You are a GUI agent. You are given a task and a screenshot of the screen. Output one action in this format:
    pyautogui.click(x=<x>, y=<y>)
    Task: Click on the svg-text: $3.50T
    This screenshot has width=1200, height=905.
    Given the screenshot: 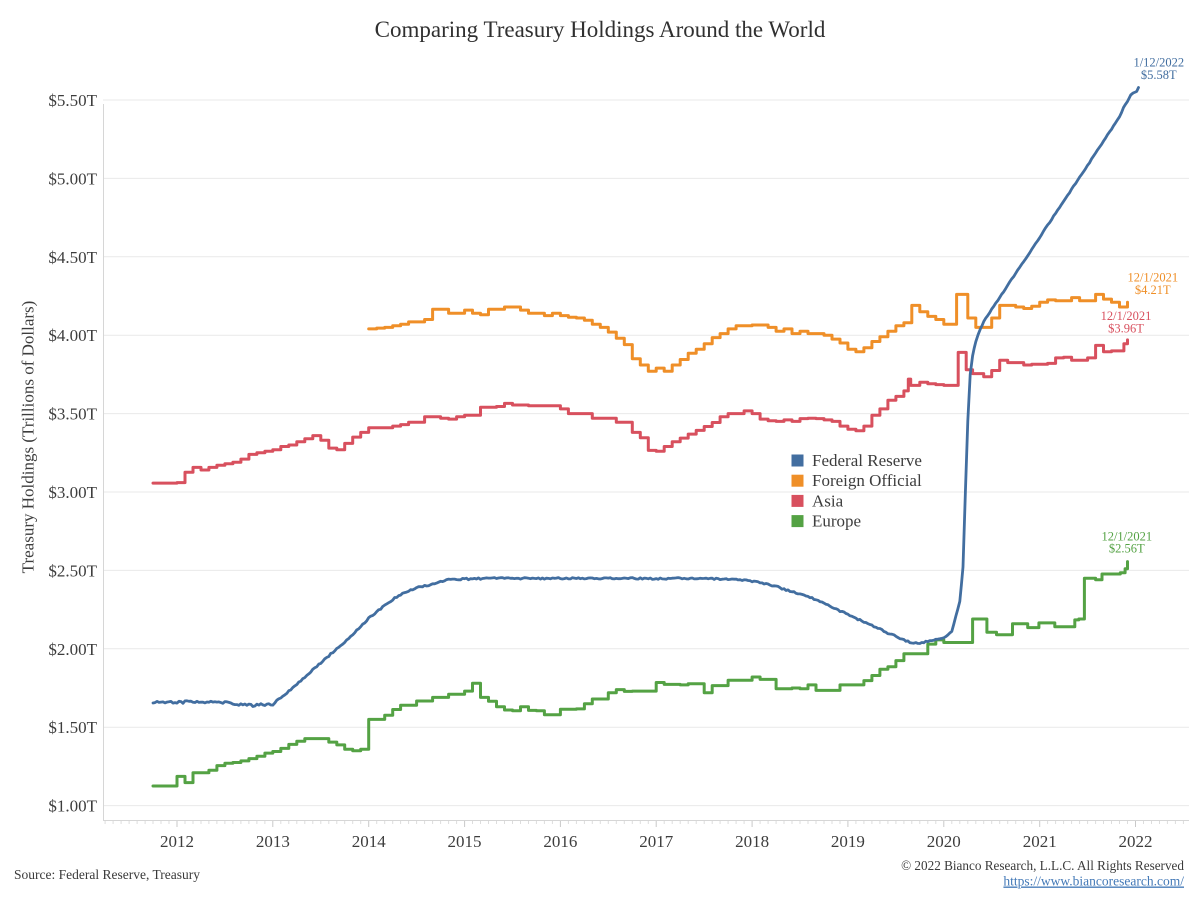 What is the action you would take?
    pyautogui.click(x=72, y=414)
    